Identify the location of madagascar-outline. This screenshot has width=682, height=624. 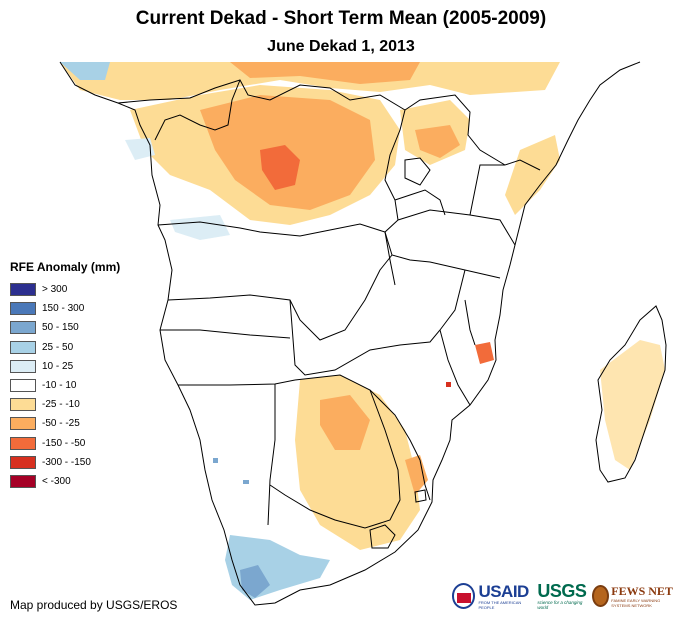
(631, 394).